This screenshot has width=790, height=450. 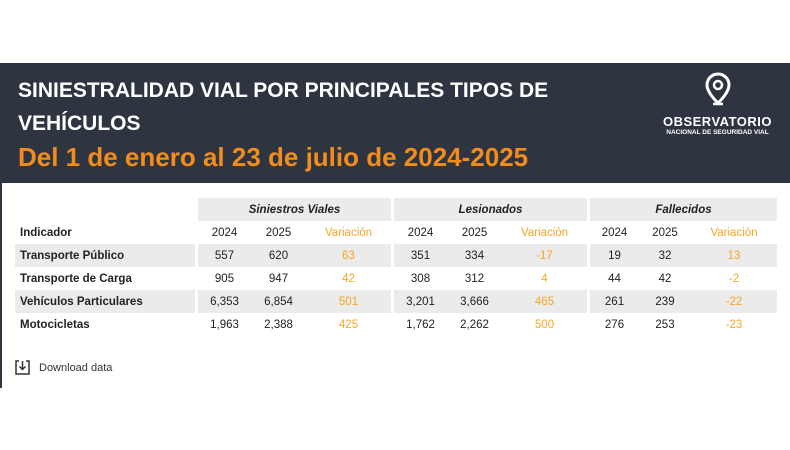 I want to click on cell: 557, so click(x=223, y=255).